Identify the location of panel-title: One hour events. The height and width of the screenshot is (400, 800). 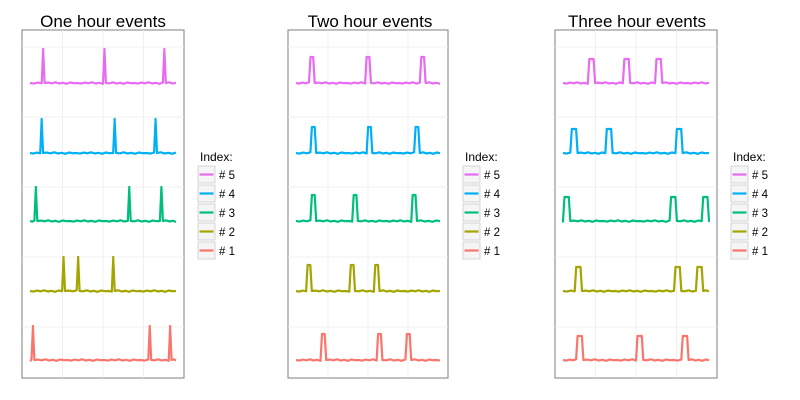
(103, 21).